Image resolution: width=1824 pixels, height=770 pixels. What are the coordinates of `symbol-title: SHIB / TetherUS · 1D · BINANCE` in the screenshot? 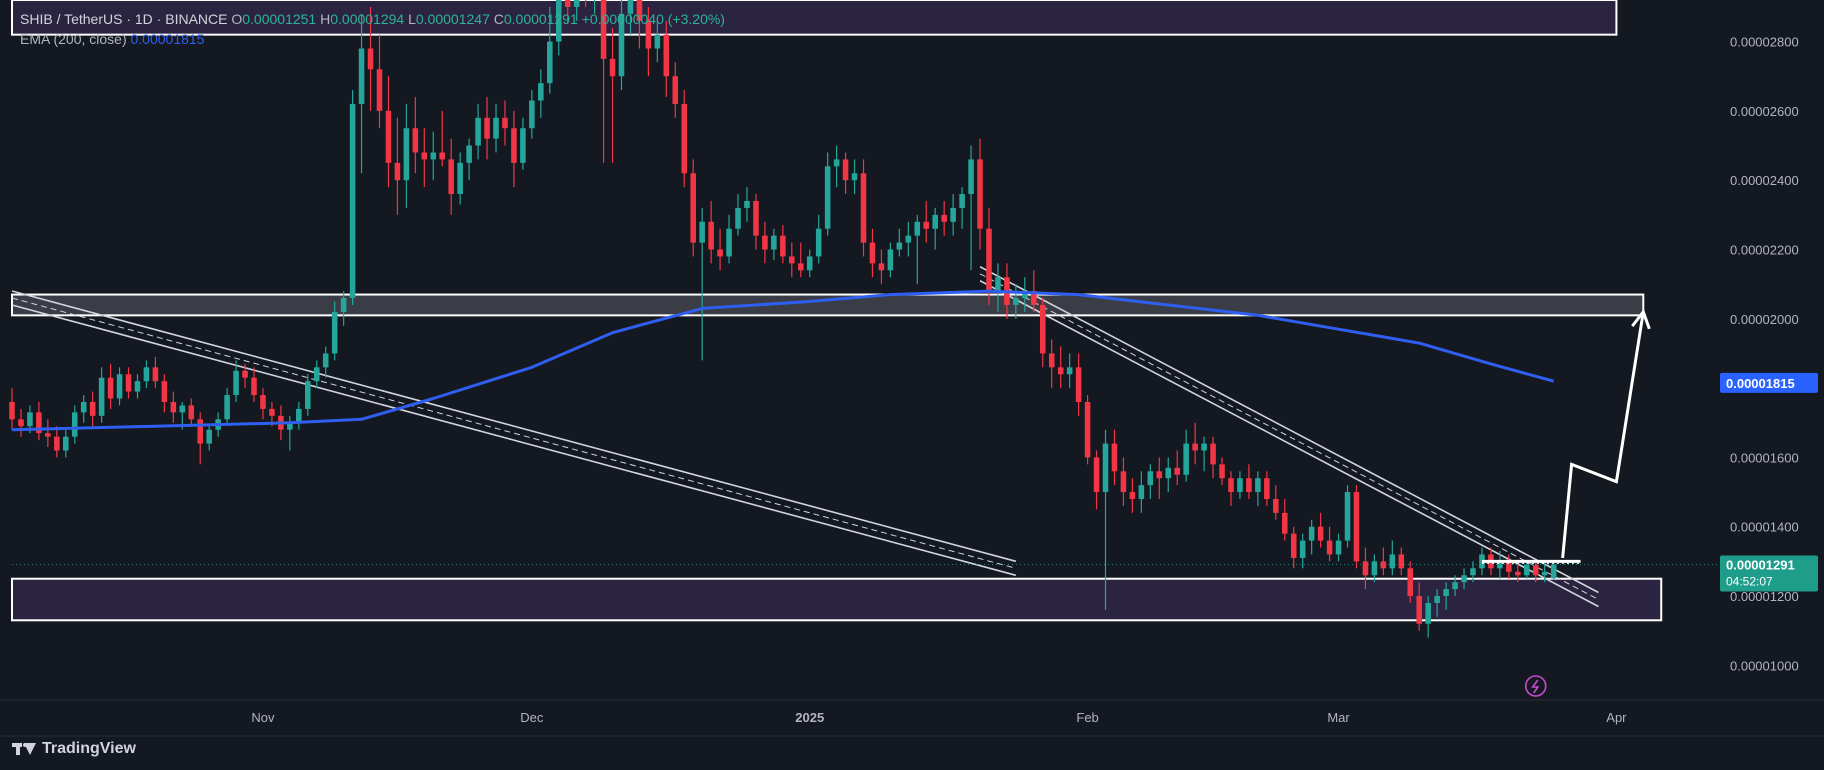 It's located at (124, 19).